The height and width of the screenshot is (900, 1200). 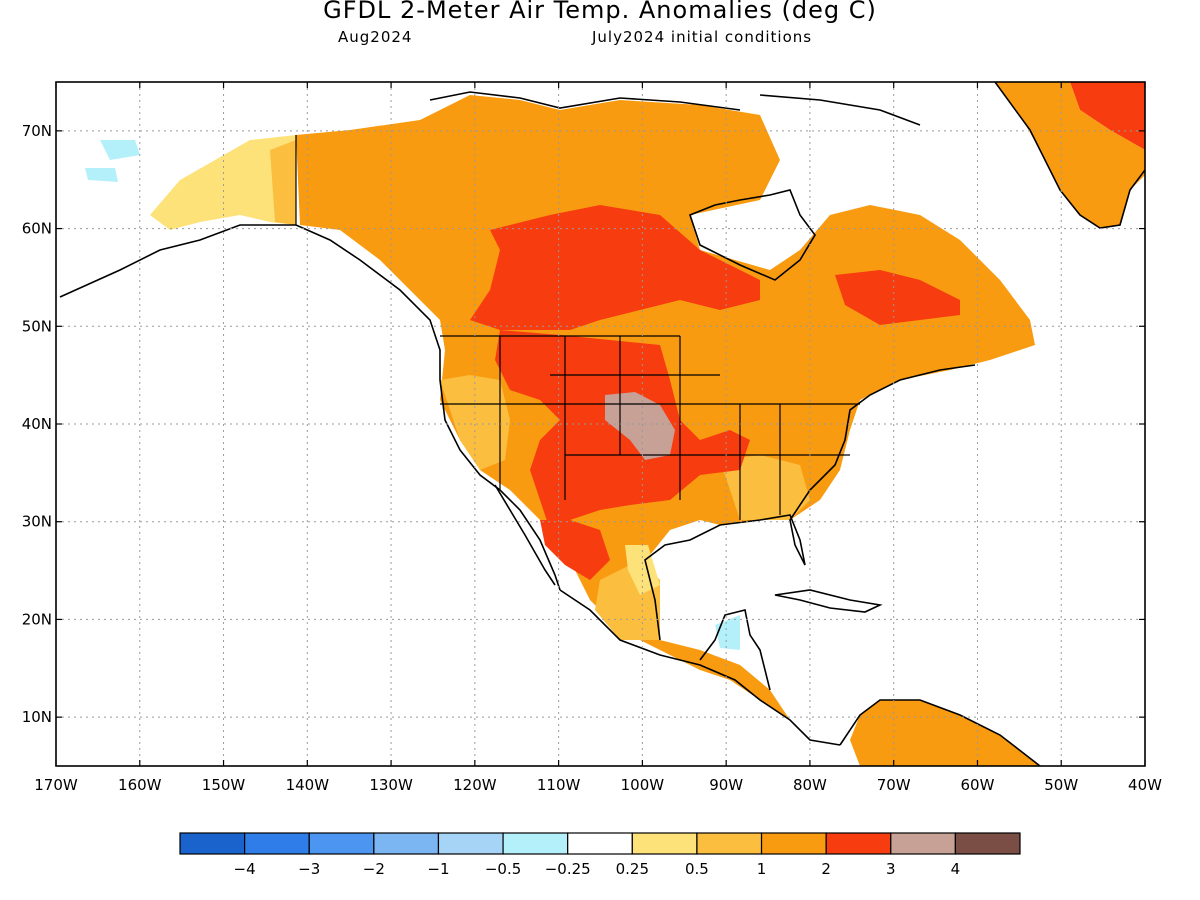 What do you see at coordinates (697, 869) in the screenshot?
I see `colorbar-label: 0.5` at bounding box center [697, 869].